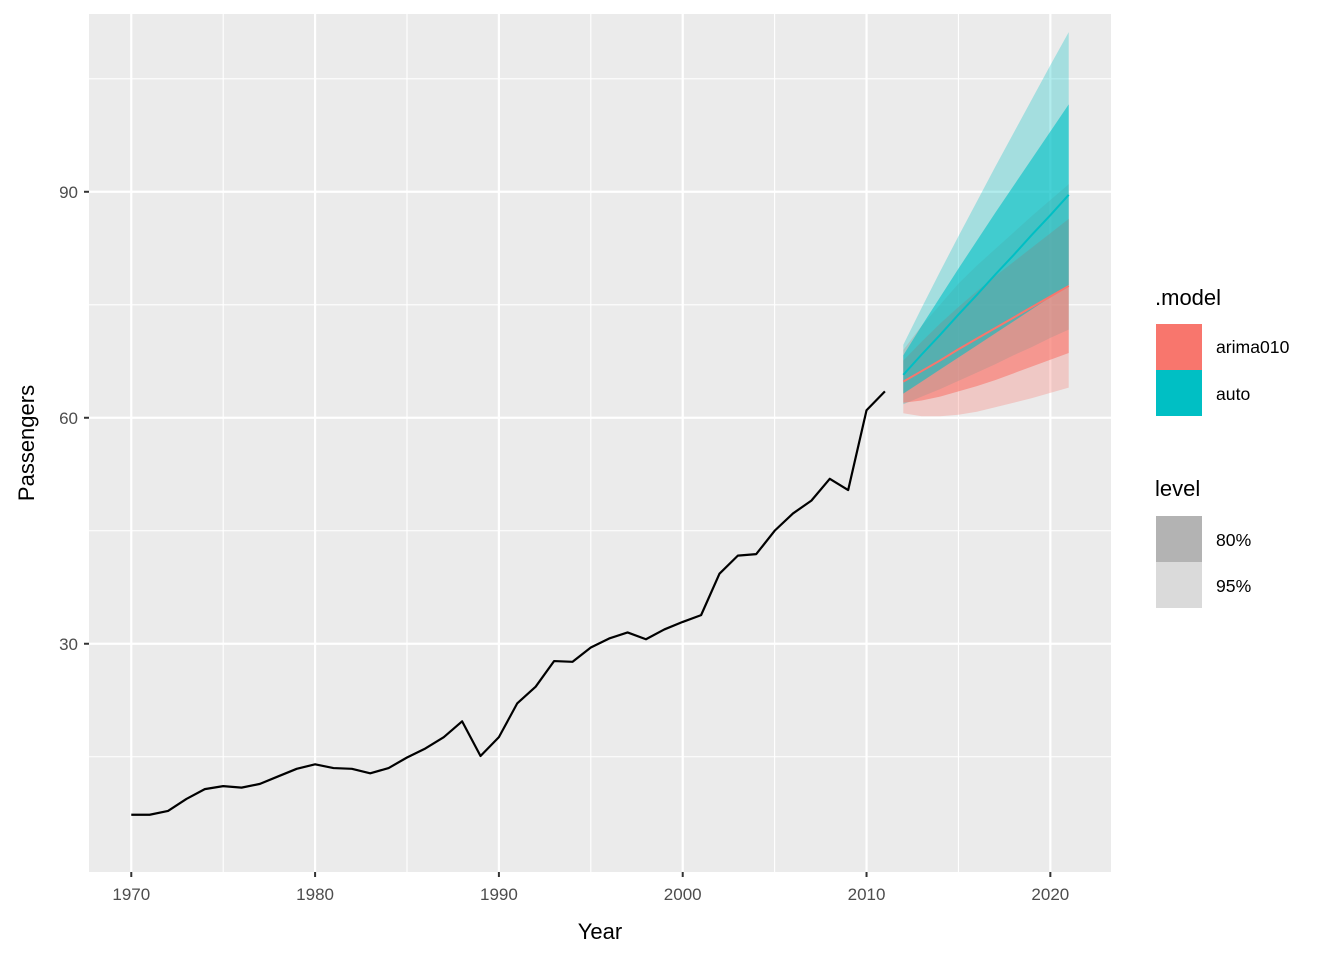 This screenshot has width=1344, height=960. I want to click on legend-key-auto, so click(1179, 393).